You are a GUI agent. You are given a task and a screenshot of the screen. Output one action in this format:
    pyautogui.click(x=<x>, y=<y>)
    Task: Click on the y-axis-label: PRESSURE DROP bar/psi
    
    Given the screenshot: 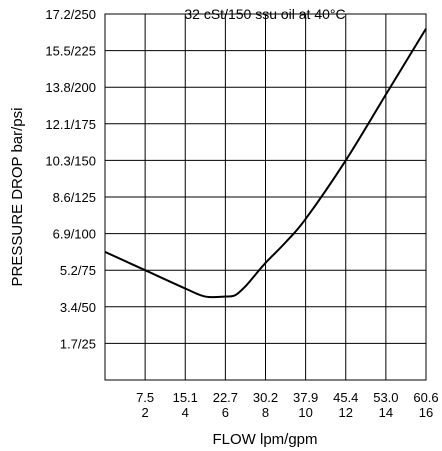 What is the action you would take?
    pyautogui.click(x=17, y=197)
    